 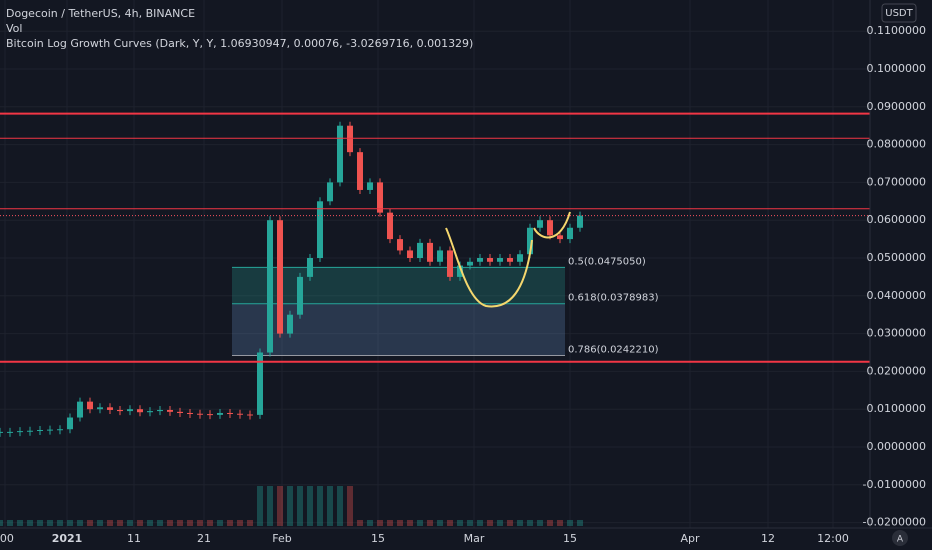 I want to click on price-tick-label: 0.1100000, so click(x=897, y=30).